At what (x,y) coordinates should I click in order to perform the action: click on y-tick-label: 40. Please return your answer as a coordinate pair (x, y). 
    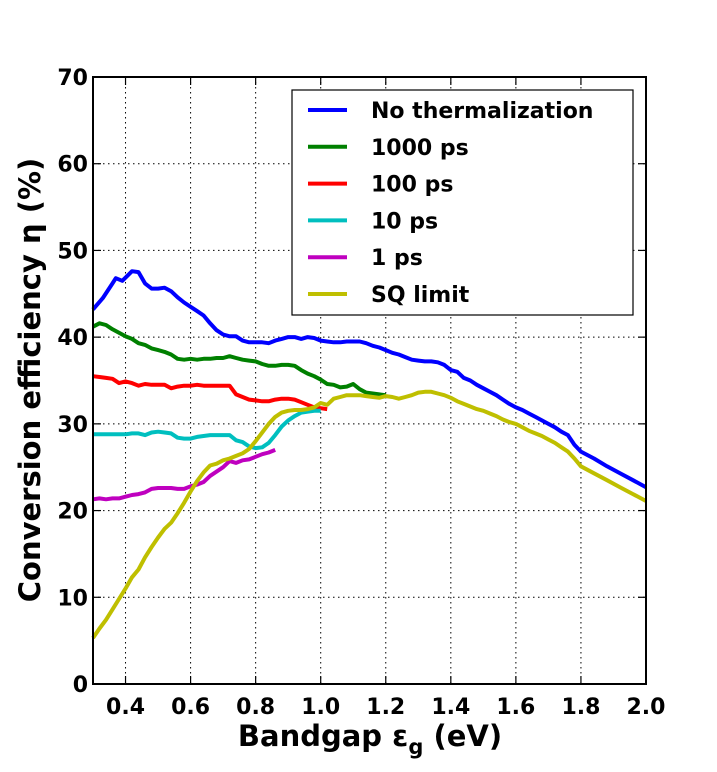
    Looking at the image, I should click on (72, 338).